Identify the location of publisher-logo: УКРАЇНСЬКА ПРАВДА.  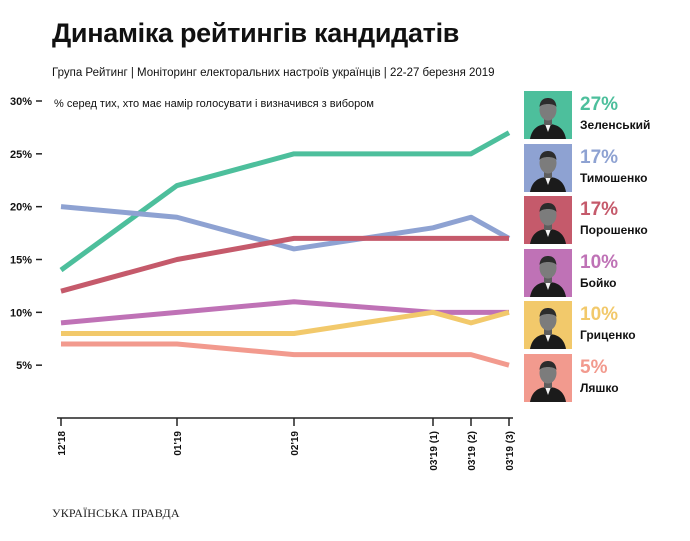
(116, 513).